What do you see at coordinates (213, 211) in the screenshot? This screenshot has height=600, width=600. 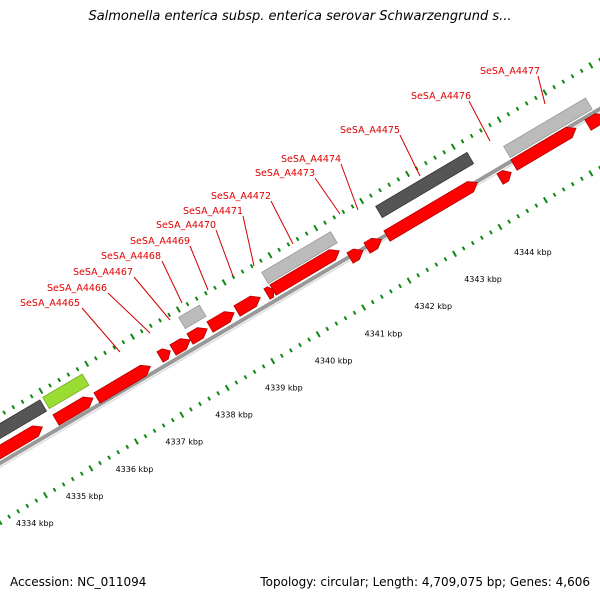 I see `gene-label: SeSA_A4471` at bounding box center [213, 211].